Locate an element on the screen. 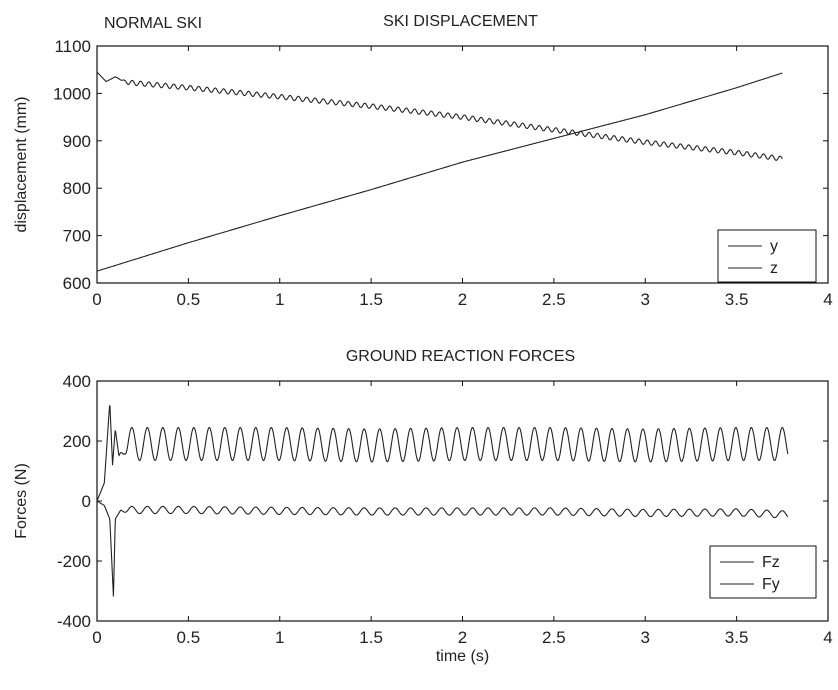  y-tick-label: -200 is located at coordinates (74, 561).